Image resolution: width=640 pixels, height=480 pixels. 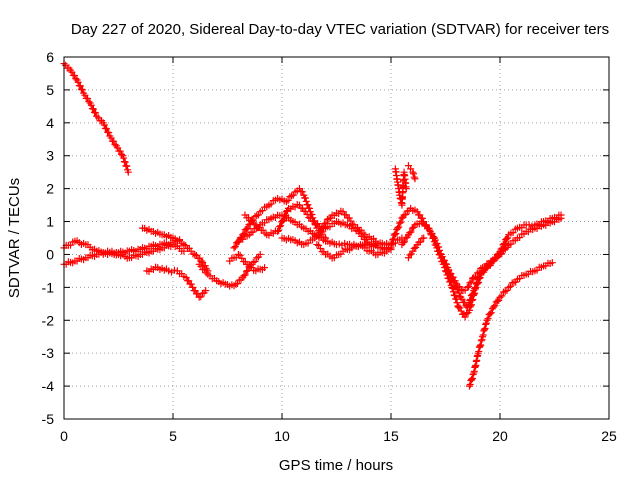 What do you see at coordinates (48, 386) in the screenshot?
I see `y-tick-label: -4` at bounding box center [48, 386].